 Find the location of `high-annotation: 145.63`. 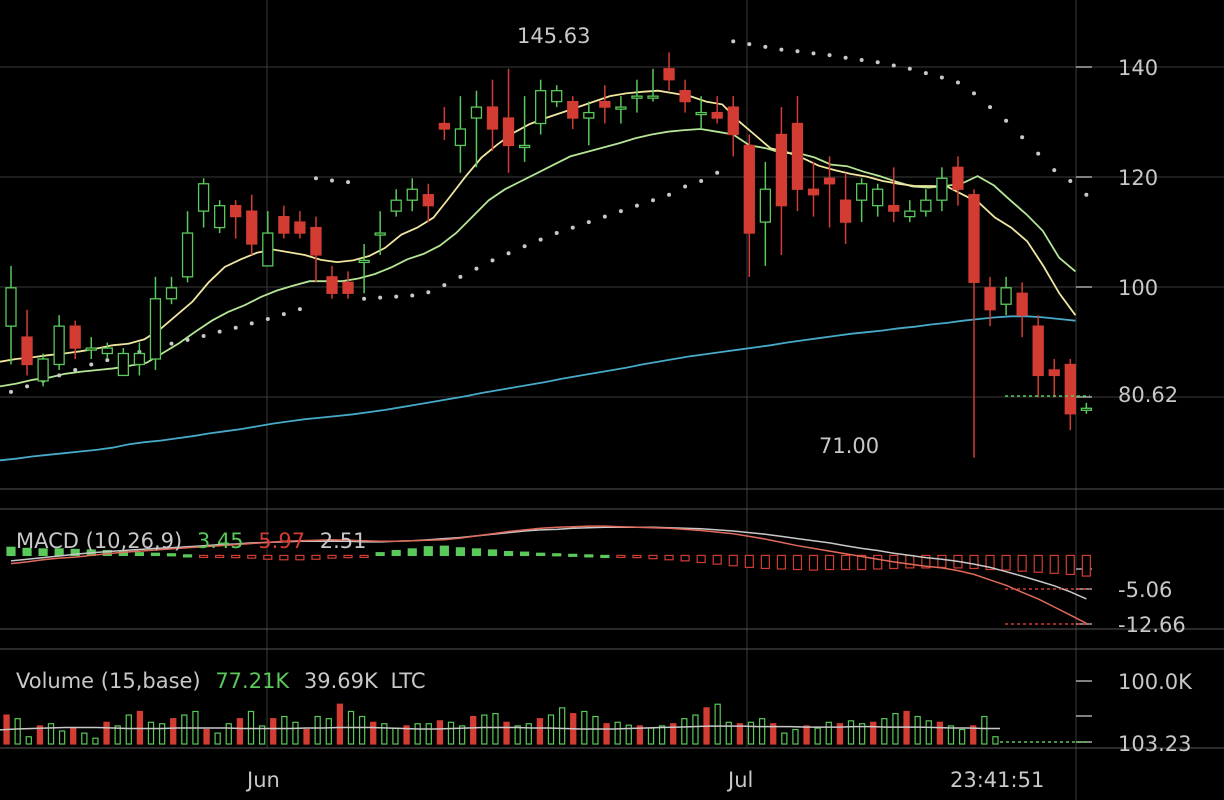

high-annotation: 145.63 is located at coordinates (553, 36).